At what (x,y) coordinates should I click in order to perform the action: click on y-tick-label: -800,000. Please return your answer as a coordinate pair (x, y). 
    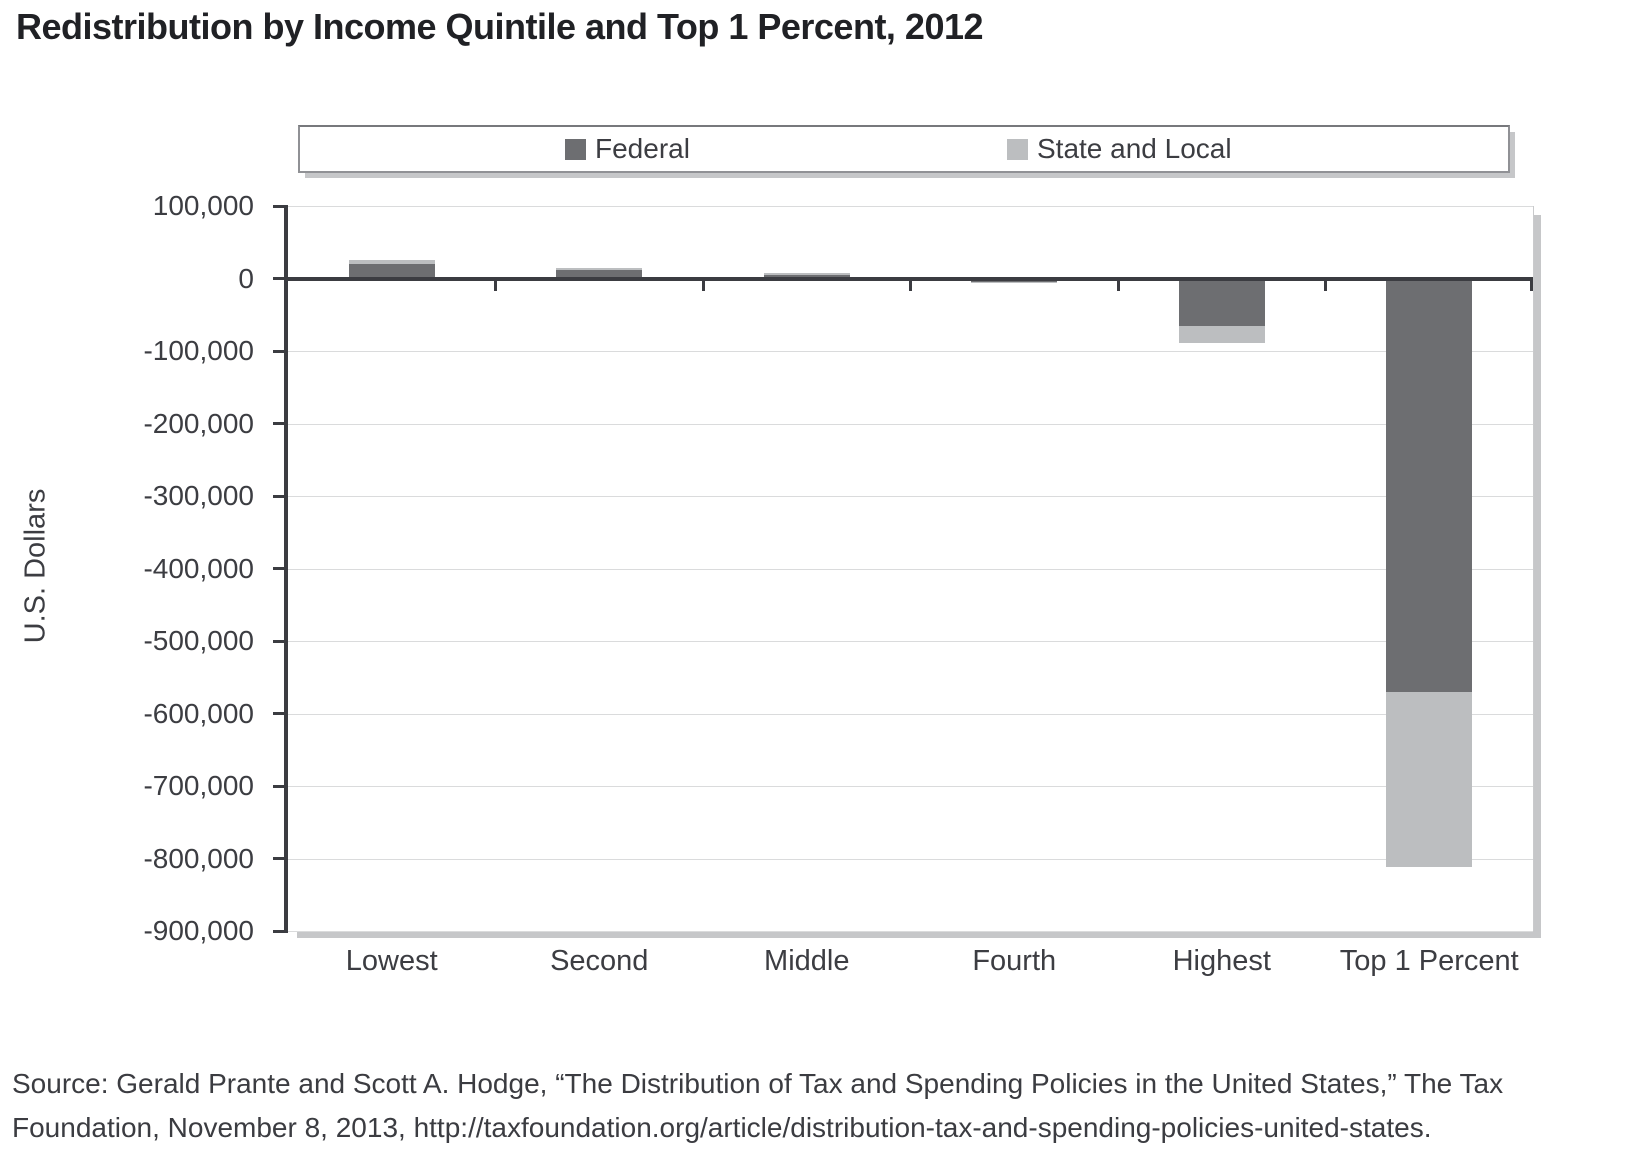
    Looking at the image, I should click on (198, 858).